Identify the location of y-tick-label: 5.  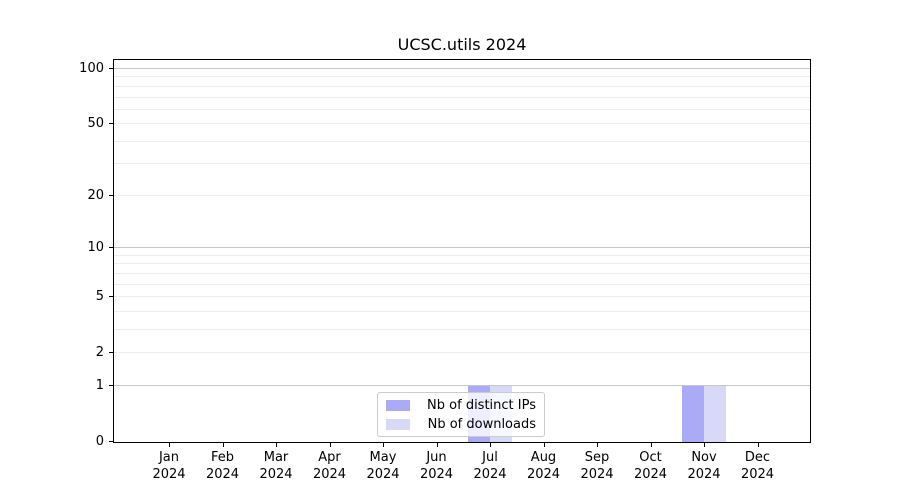
(99, 297).